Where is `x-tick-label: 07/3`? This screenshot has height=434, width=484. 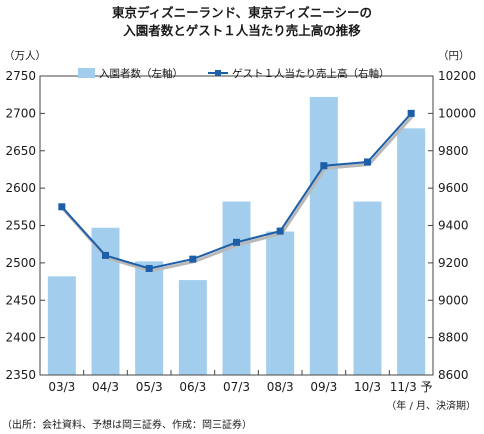
x-tick-label: 07/3 is located at coordinates (236, 387).